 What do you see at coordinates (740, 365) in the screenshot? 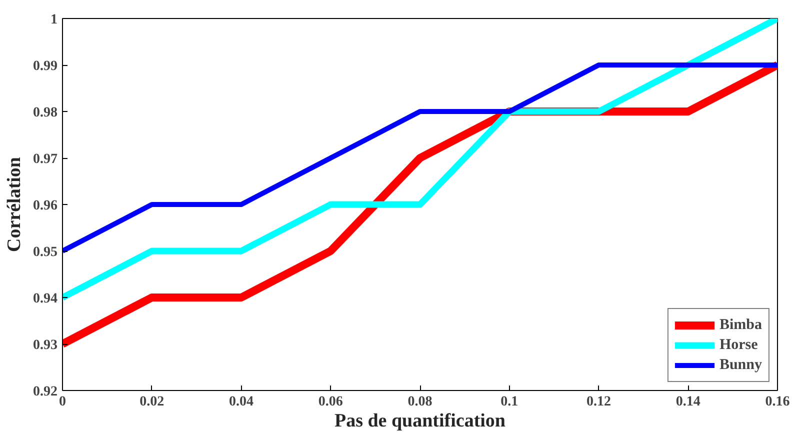
I see `legend-label: Bunny` at bounding box center [740, 365].